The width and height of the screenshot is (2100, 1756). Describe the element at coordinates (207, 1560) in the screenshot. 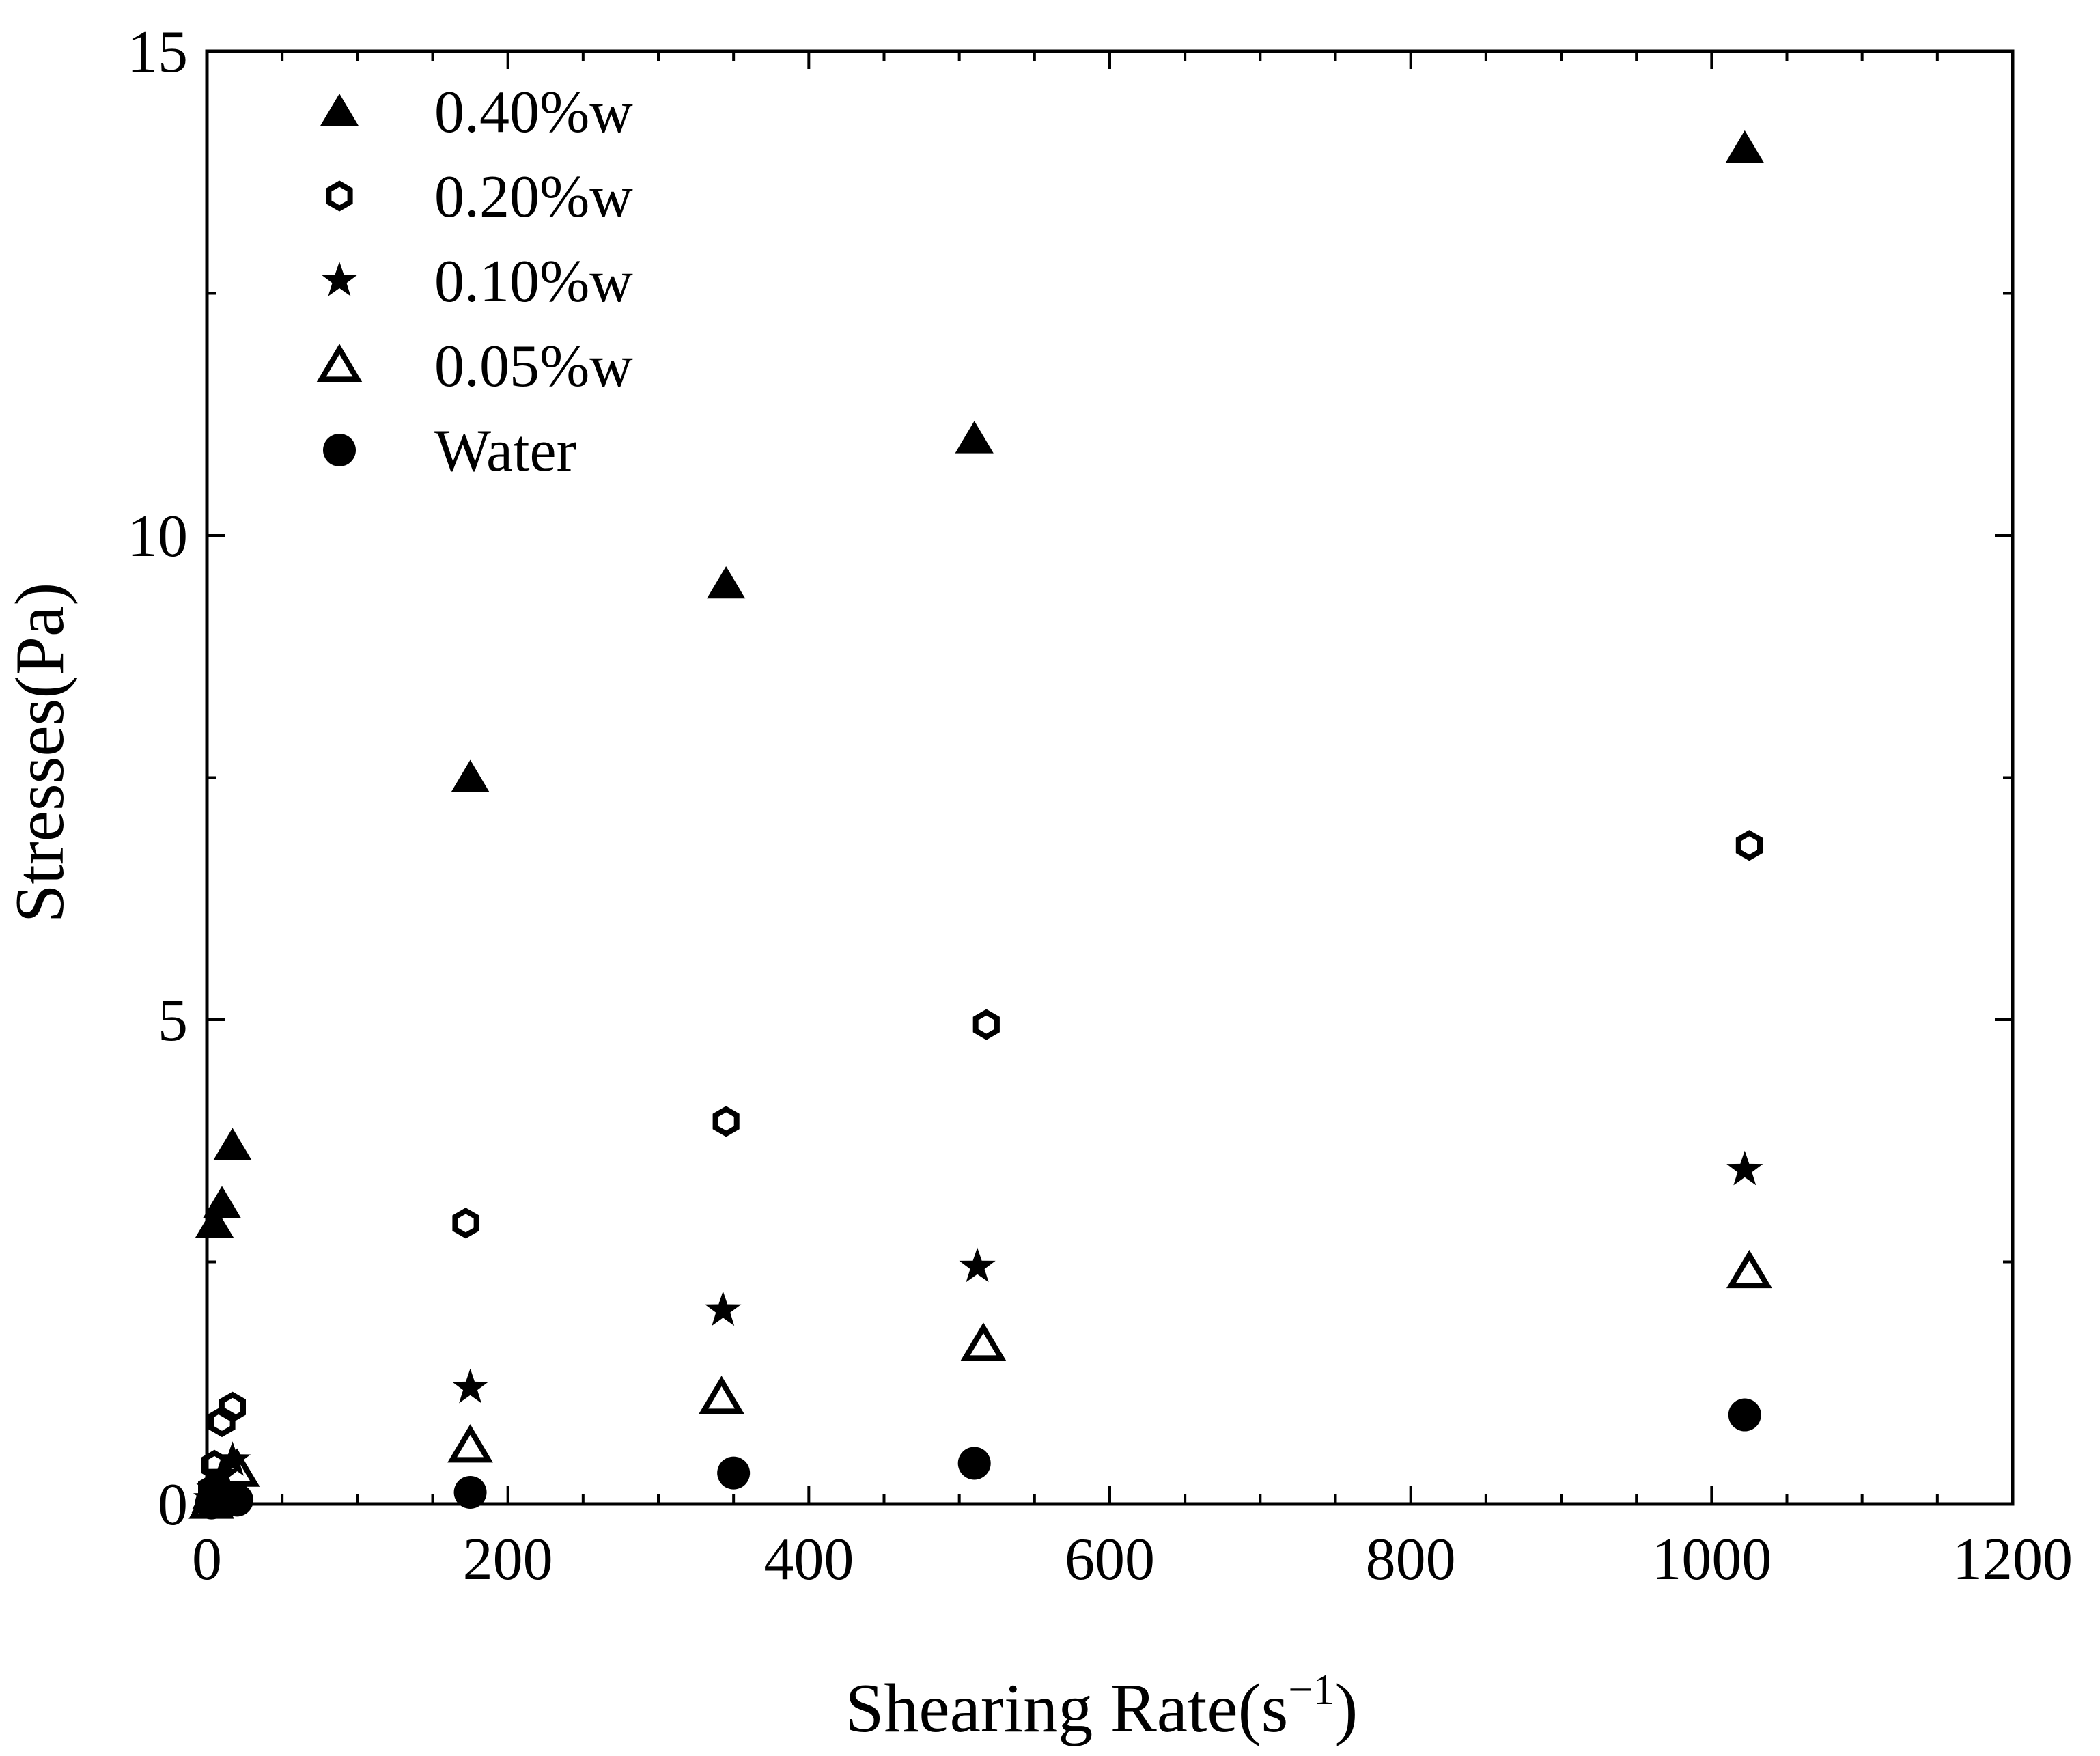

I see `x-tick-label: 0` at that location.